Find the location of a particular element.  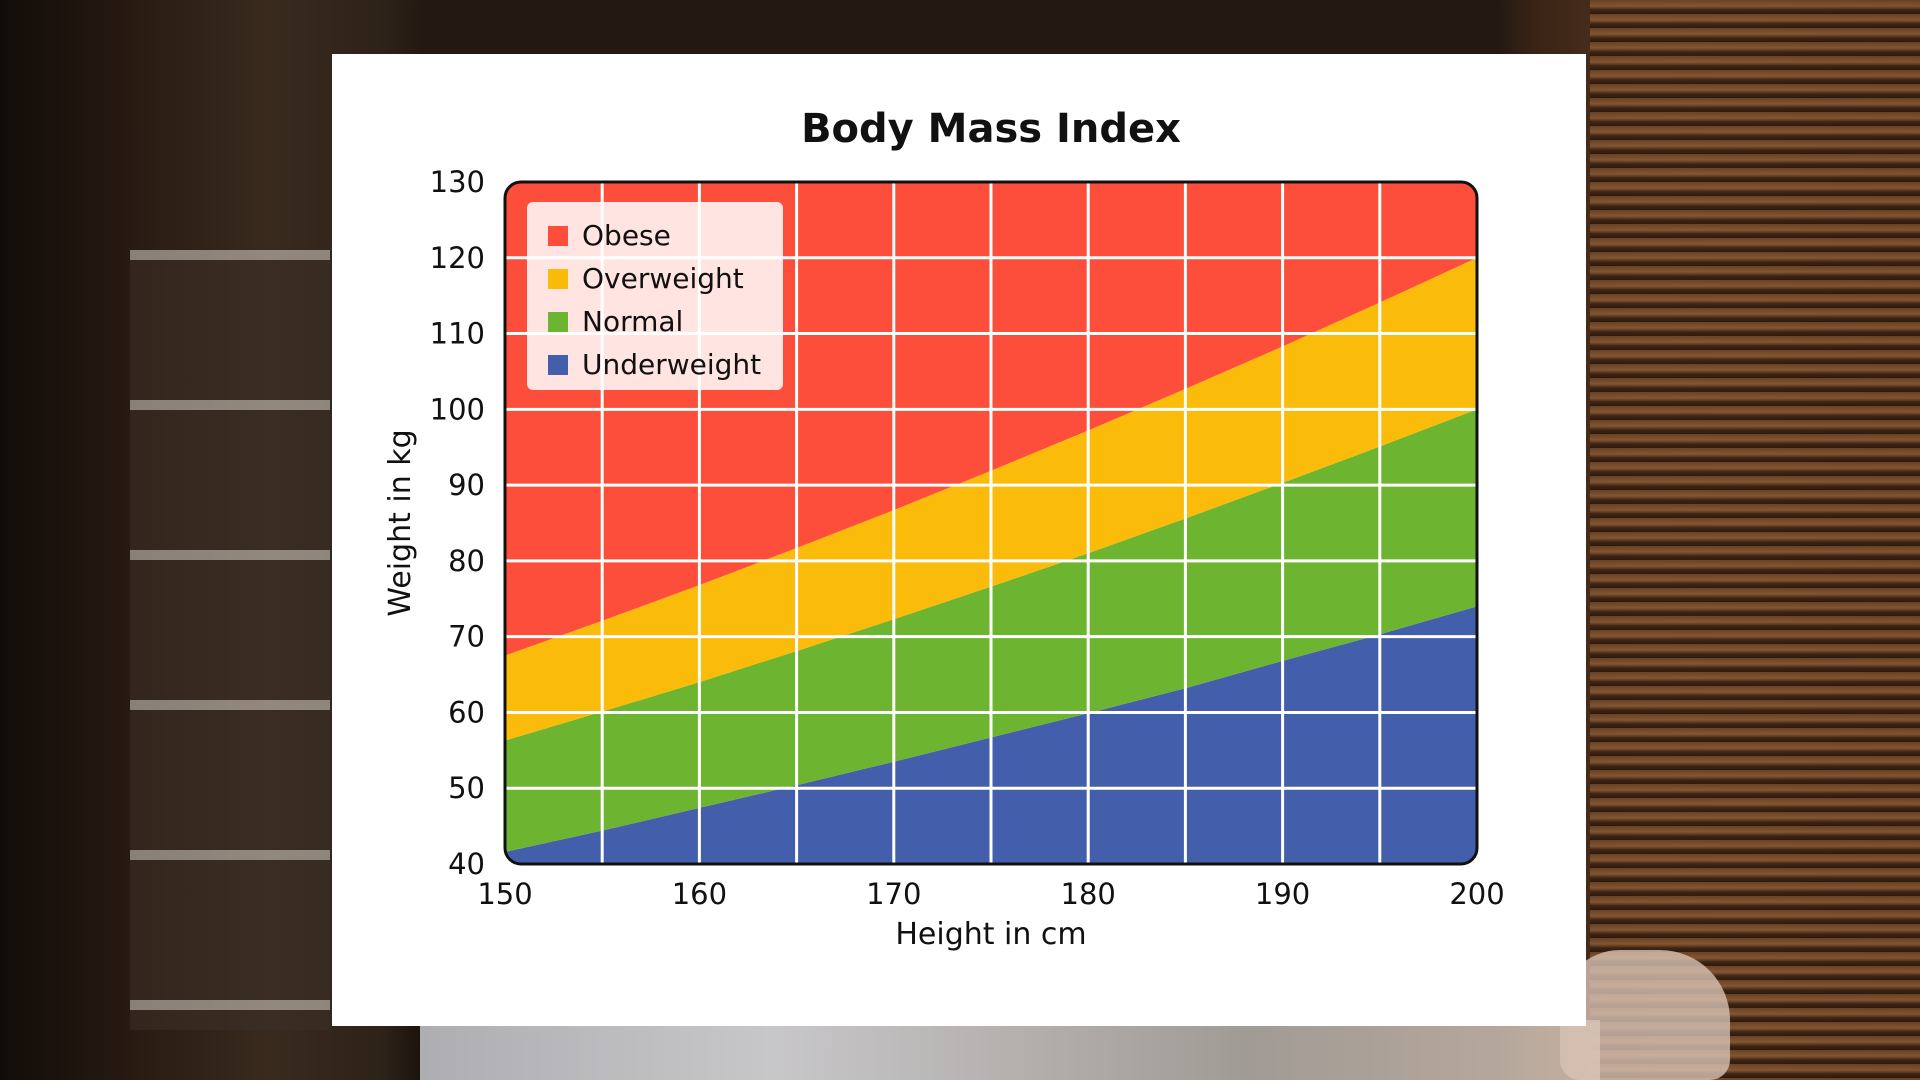

y-tick-label: 120 is located at coordinates (457, 258).